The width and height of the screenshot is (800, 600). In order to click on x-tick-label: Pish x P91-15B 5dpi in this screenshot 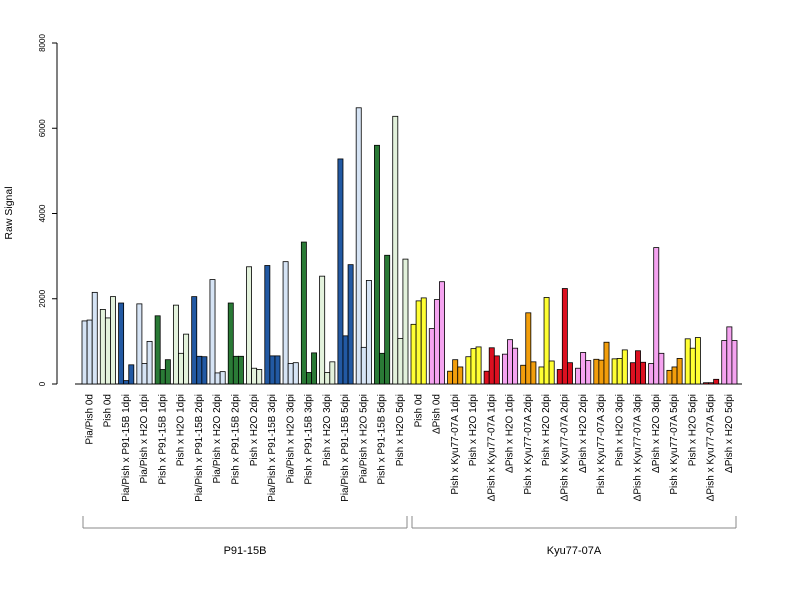, I will do `click(382, 439)`.